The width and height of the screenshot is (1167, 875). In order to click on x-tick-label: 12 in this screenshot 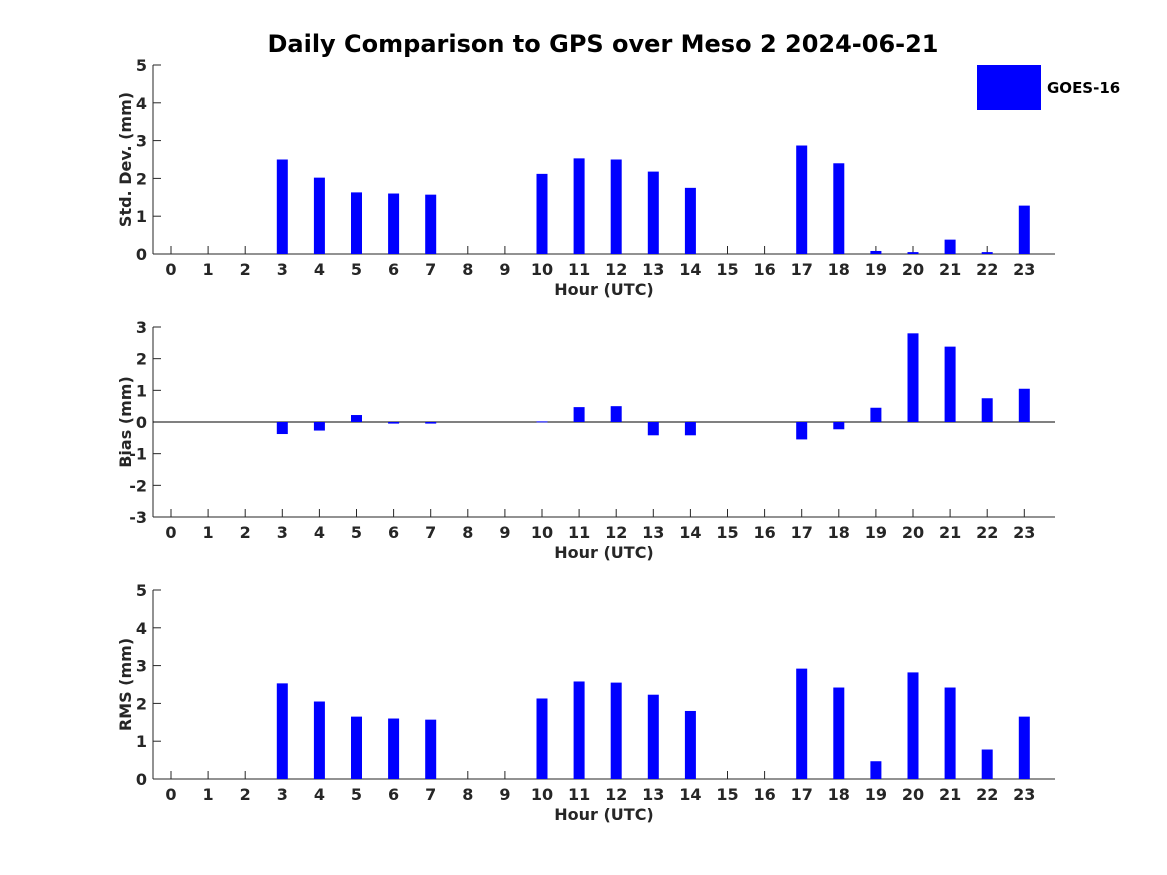, I will do `click(616, 794)`.